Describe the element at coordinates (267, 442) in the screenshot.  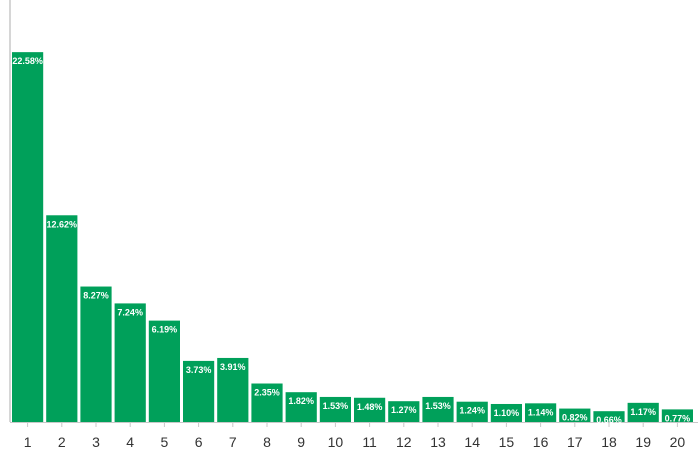
I see `x-tick-label: 8` at that location.